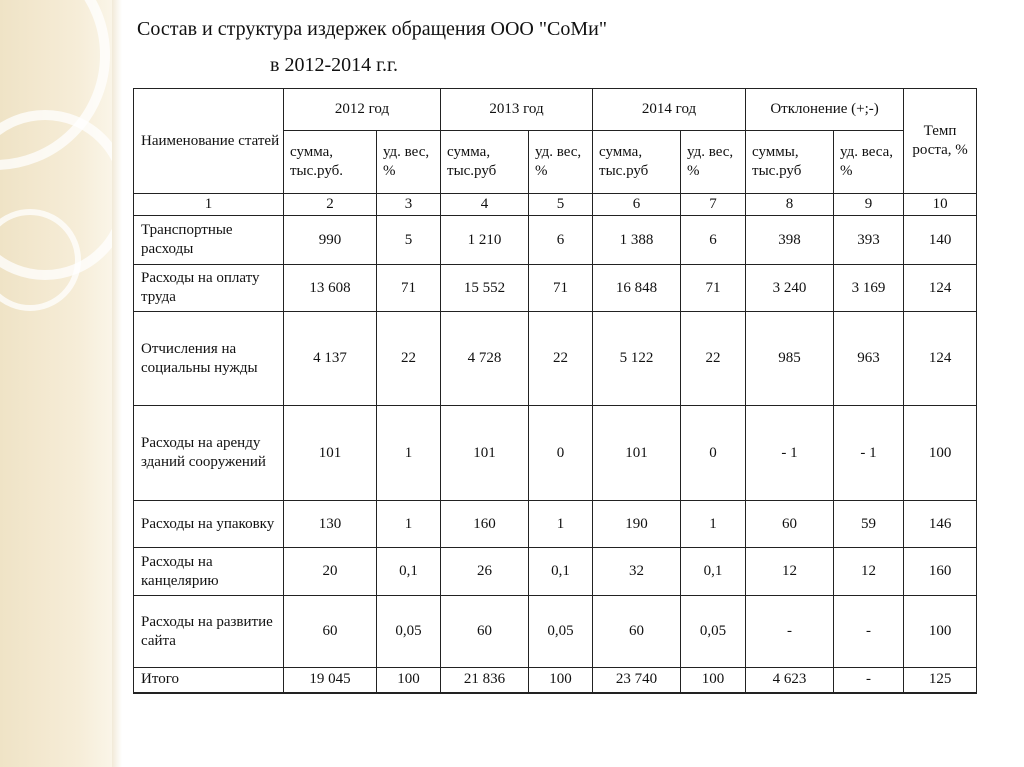 Image resolution: width=1024 pixels, height=767 pixels. I want to click on cell-value: 16 848, so click(637, 288).